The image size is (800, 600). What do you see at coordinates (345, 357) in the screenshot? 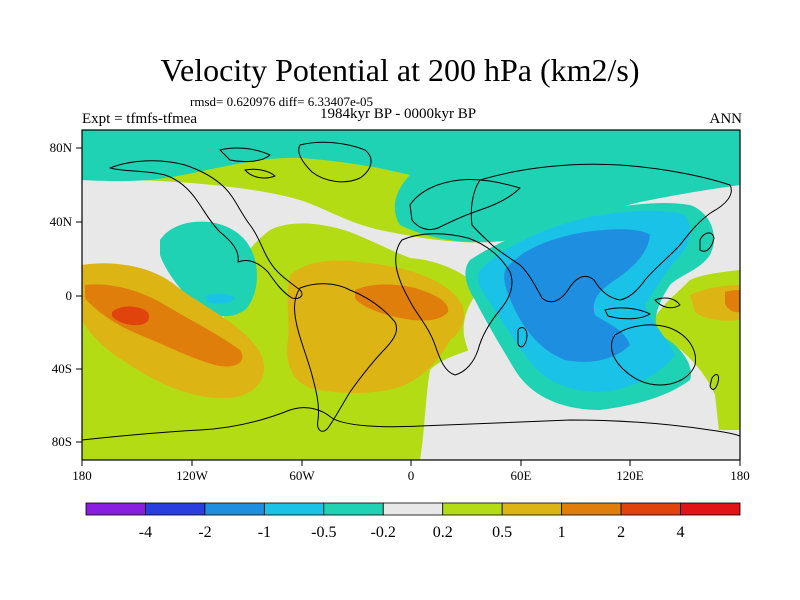
I see `coast-south-america` at bounding box center [345, 357].